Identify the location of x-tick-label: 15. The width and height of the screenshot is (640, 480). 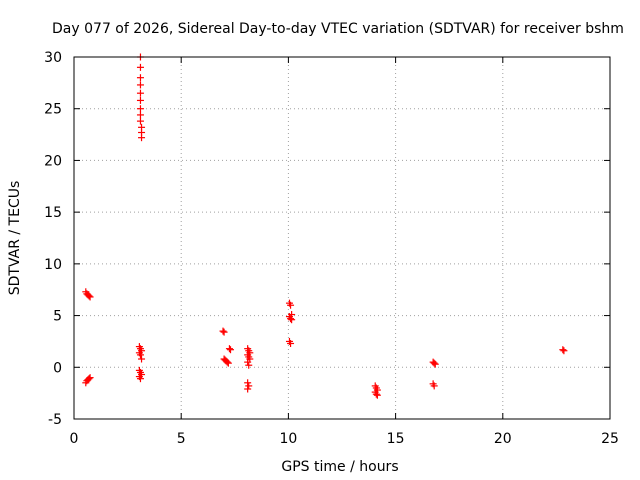
(396, 439).